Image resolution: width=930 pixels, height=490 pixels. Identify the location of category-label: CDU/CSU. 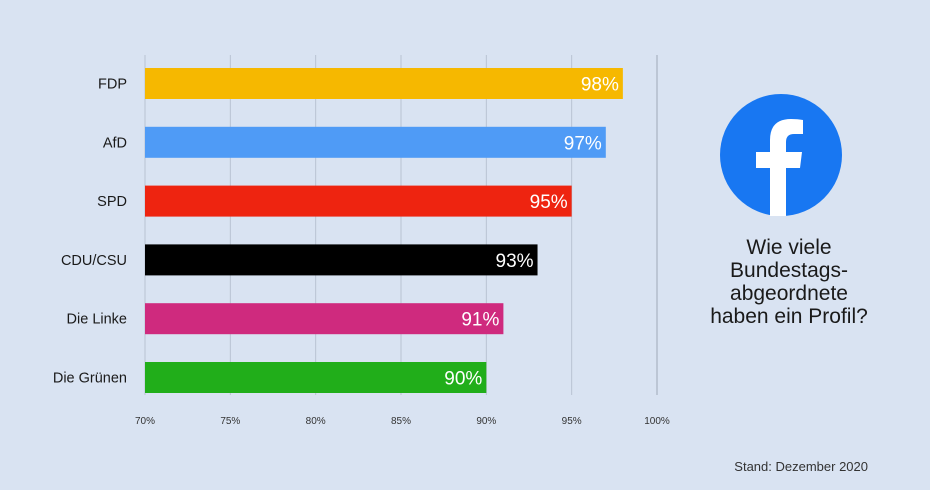
(94, 261).